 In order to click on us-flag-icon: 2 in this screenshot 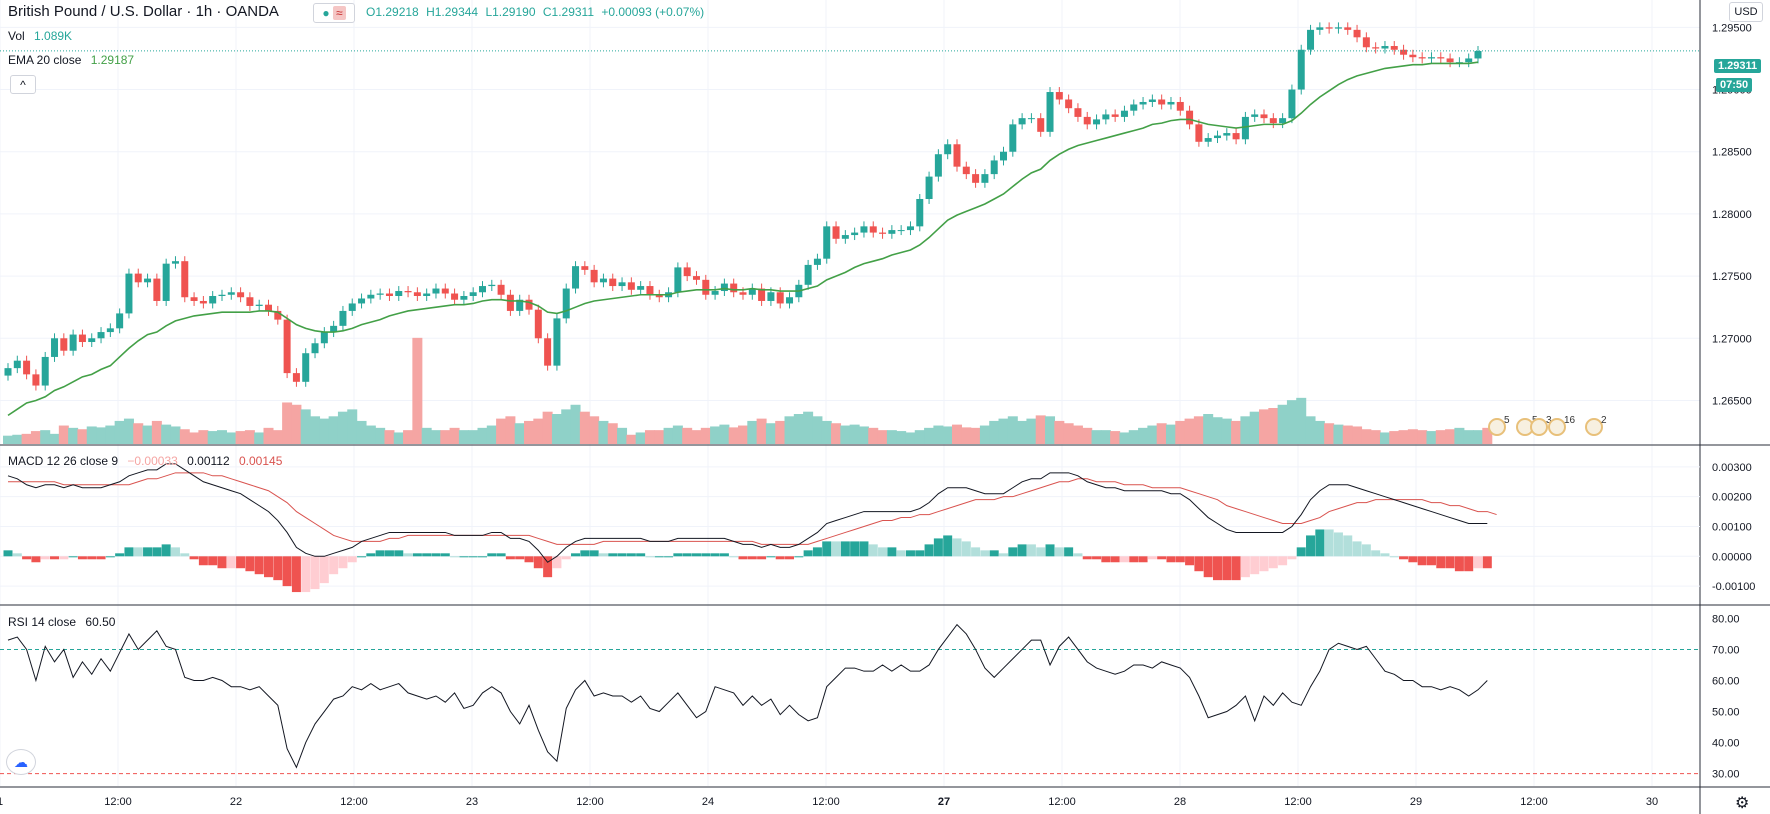, I will do `click(1596, 425)`.